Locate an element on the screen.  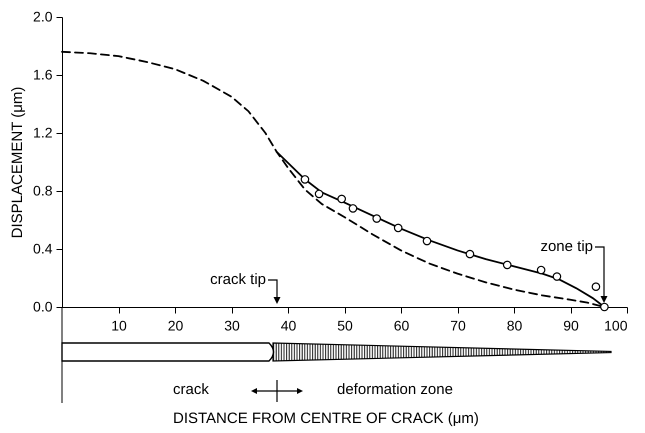
x-tick-label: 20 is located at coordinates (176, 326).